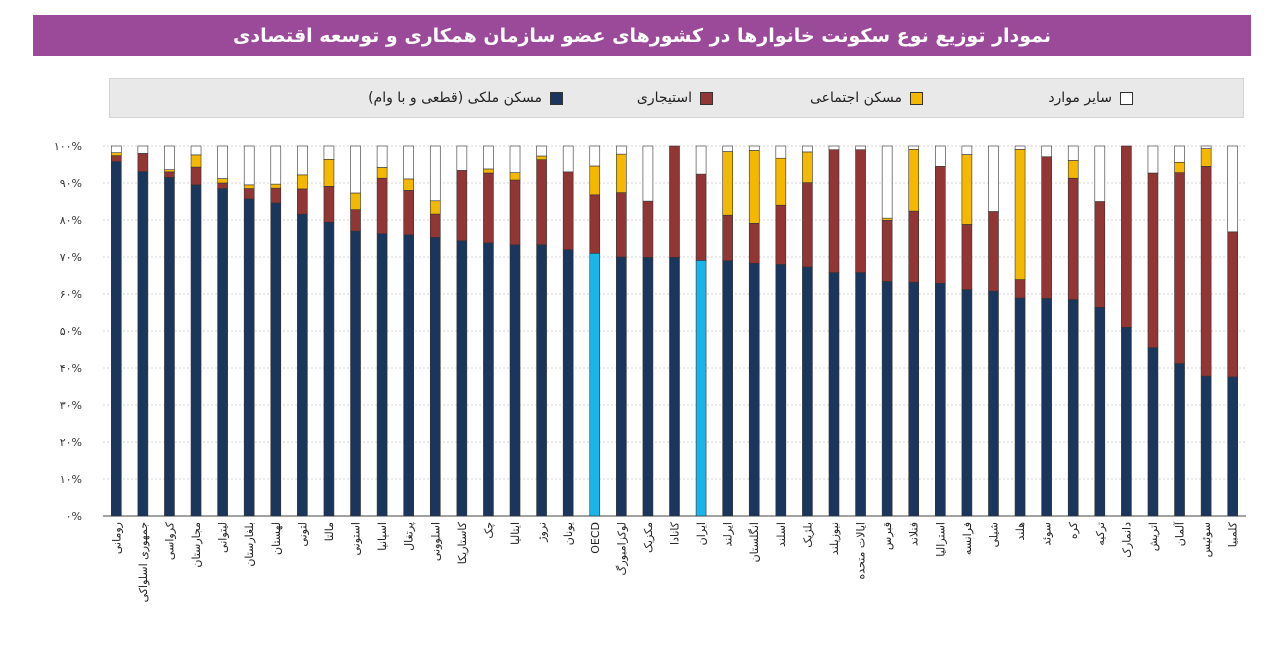  What do you see at coordinates (329, 531) in the screenshot?
I see `x-tick-label: مالتا` at bounding box center [329, 531].